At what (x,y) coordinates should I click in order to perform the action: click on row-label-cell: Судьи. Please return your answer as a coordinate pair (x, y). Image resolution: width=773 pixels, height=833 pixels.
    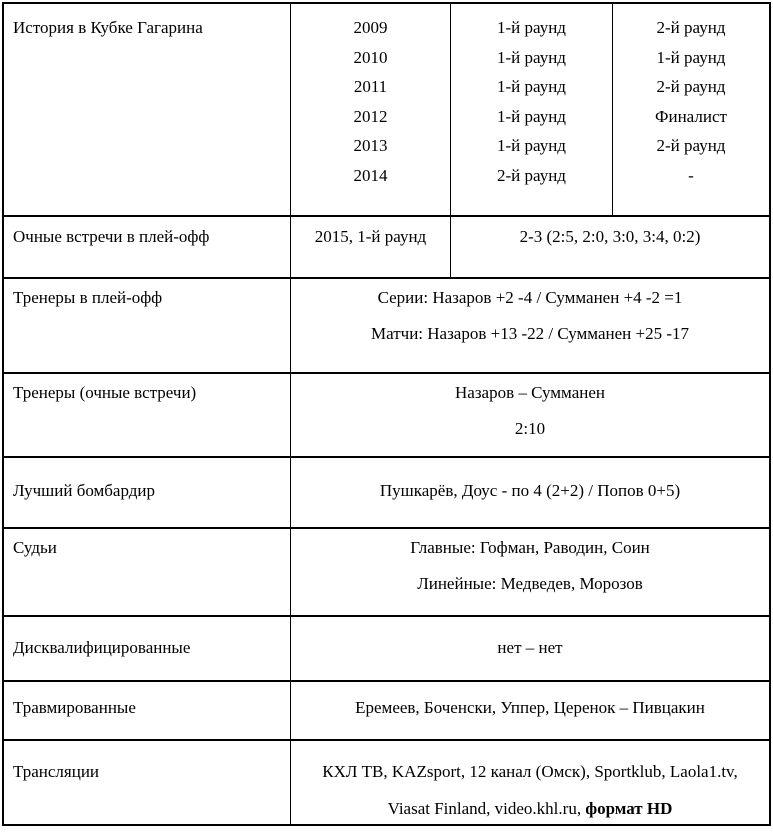
    Looking at the image, I should click on (147, 572).